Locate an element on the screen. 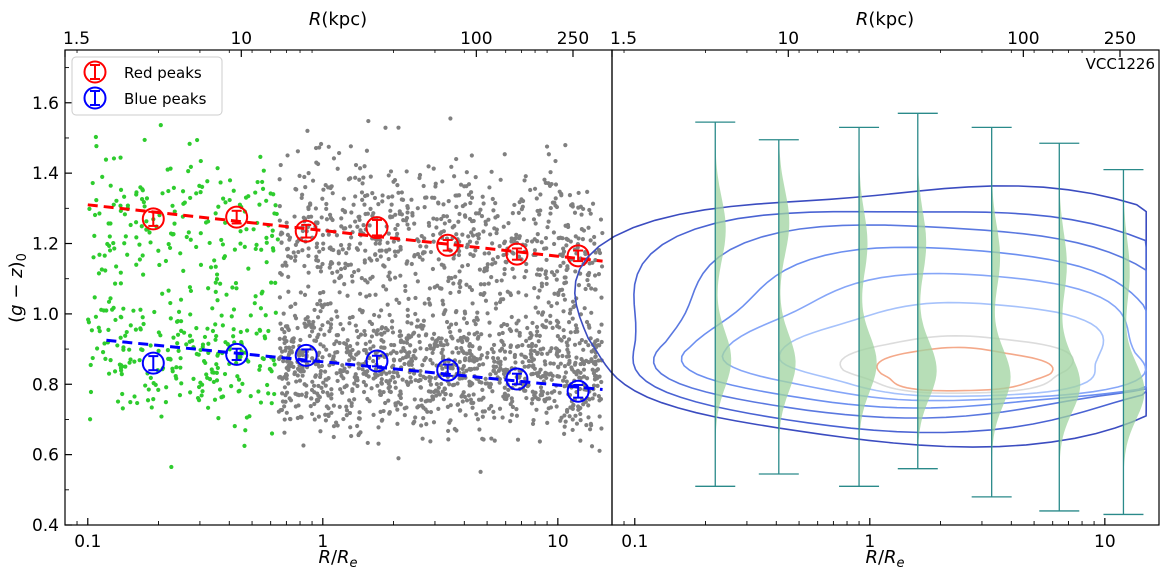  legend-label-blue: Blue peaks is located at coordinates (165, 99).